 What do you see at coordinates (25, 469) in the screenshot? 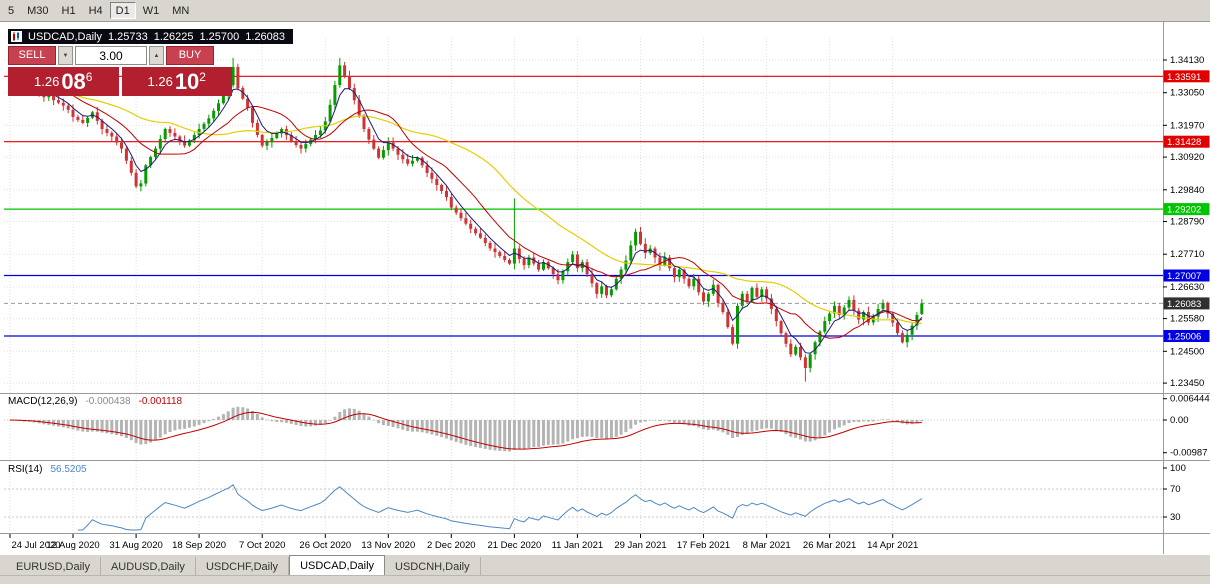
I see `rsi-name: RSI(14)` at bounding box center [25, 469].